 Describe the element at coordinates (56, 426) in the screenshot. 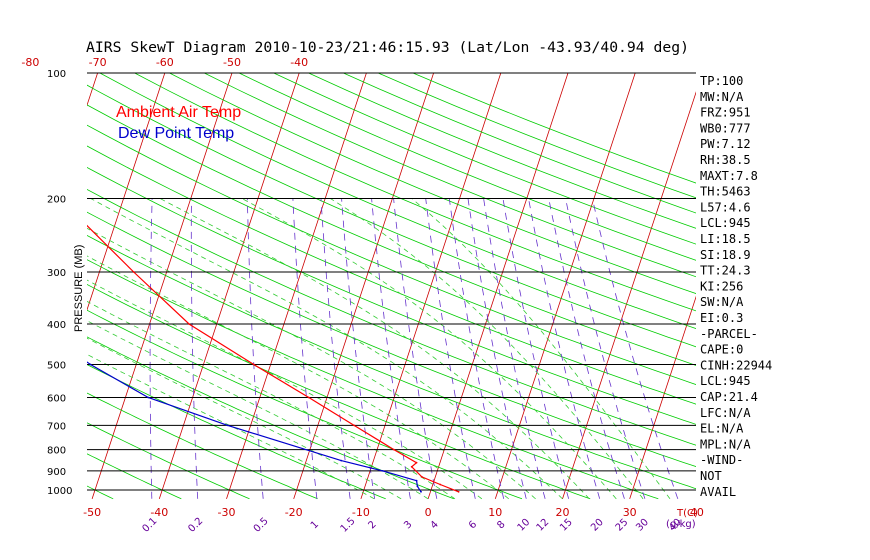

I see `pressure-tick-label: 700` at that location.